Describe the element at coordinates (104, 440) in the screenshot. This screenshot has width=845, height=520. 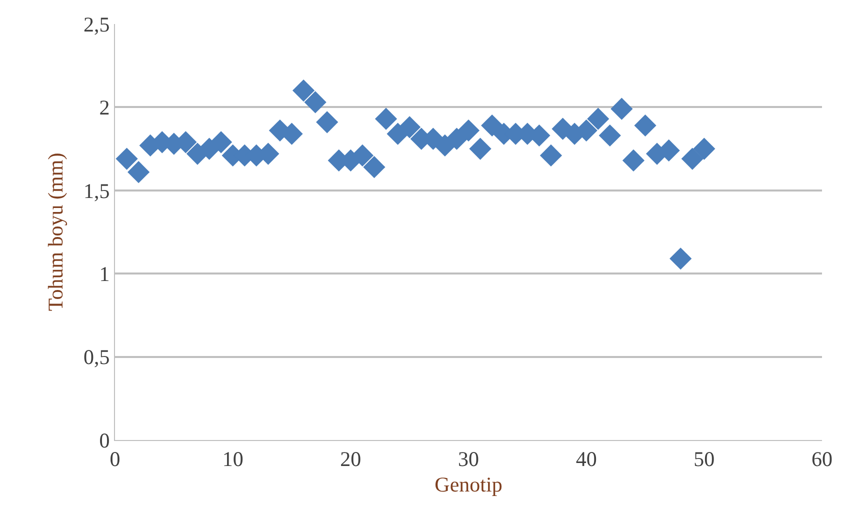
I see `y-tick-label: 0` at that location.